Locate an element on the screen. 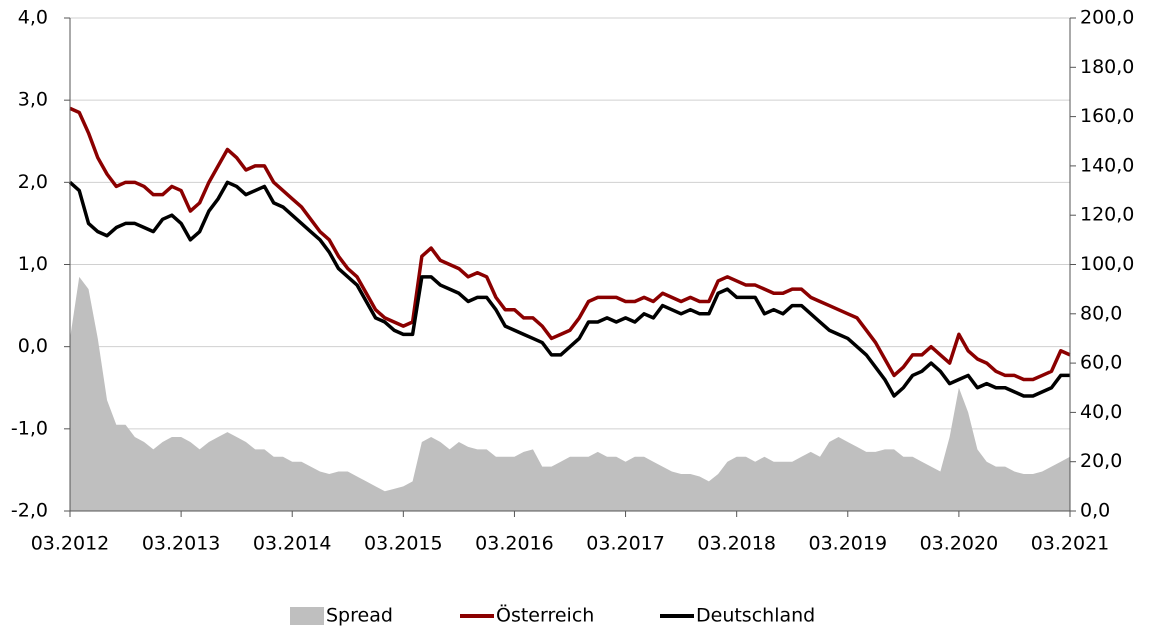 The width and height of the screenshot is (1158, 631). x-tick-label: 03.2015 is located at coordinates (403, 544).